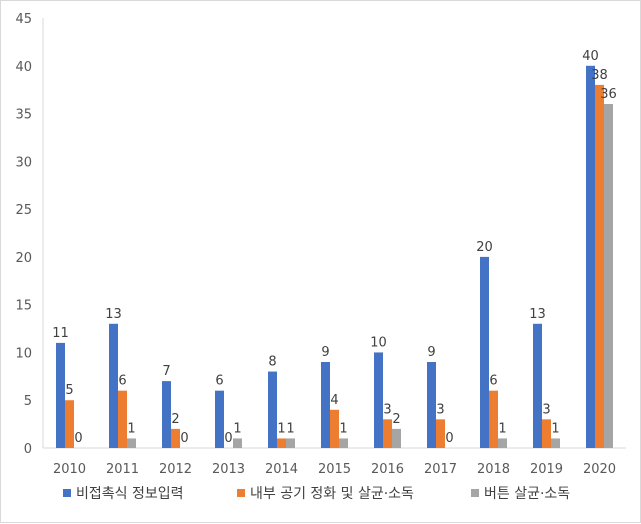 Image resolution: width=641 pixels, height=524 pixels. What do you see at coordinates (527, 494) in the screenshot?
I see `legend-label: 버튼 살균·소독` at bounding box center [527, 494].